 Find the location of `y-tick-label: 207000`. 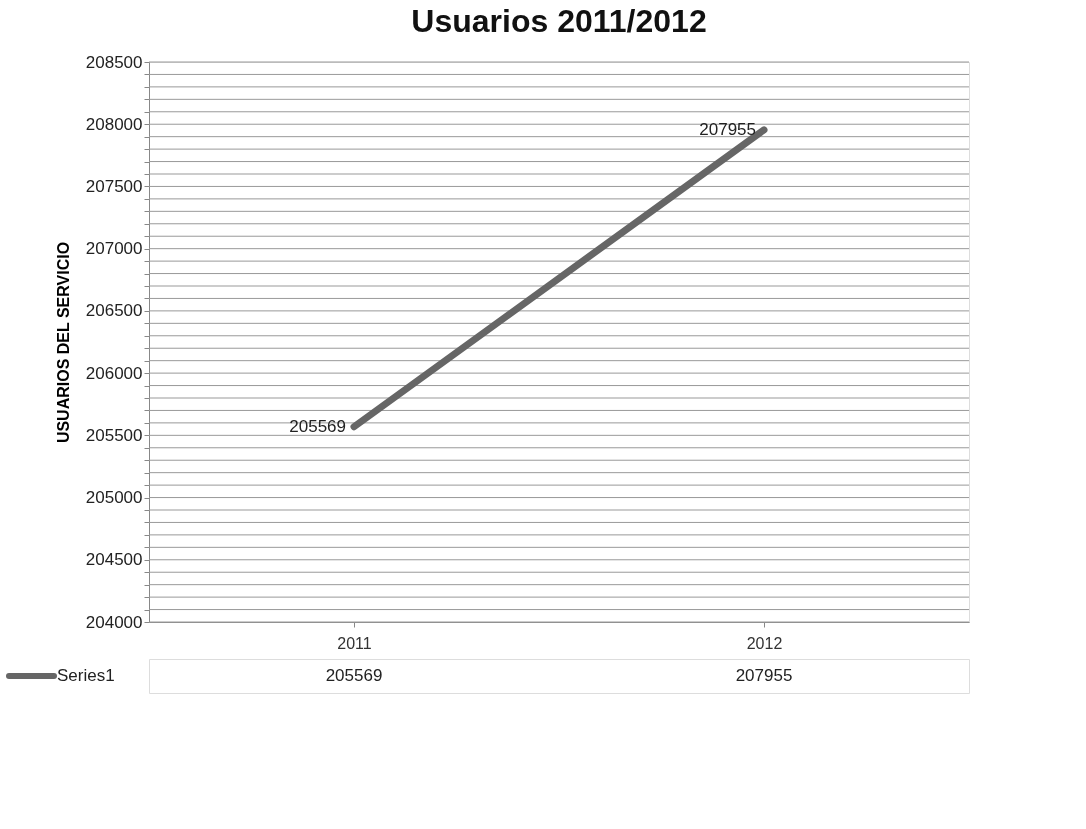

y-tick-label: 207000 is located at coordinates (114, 249).